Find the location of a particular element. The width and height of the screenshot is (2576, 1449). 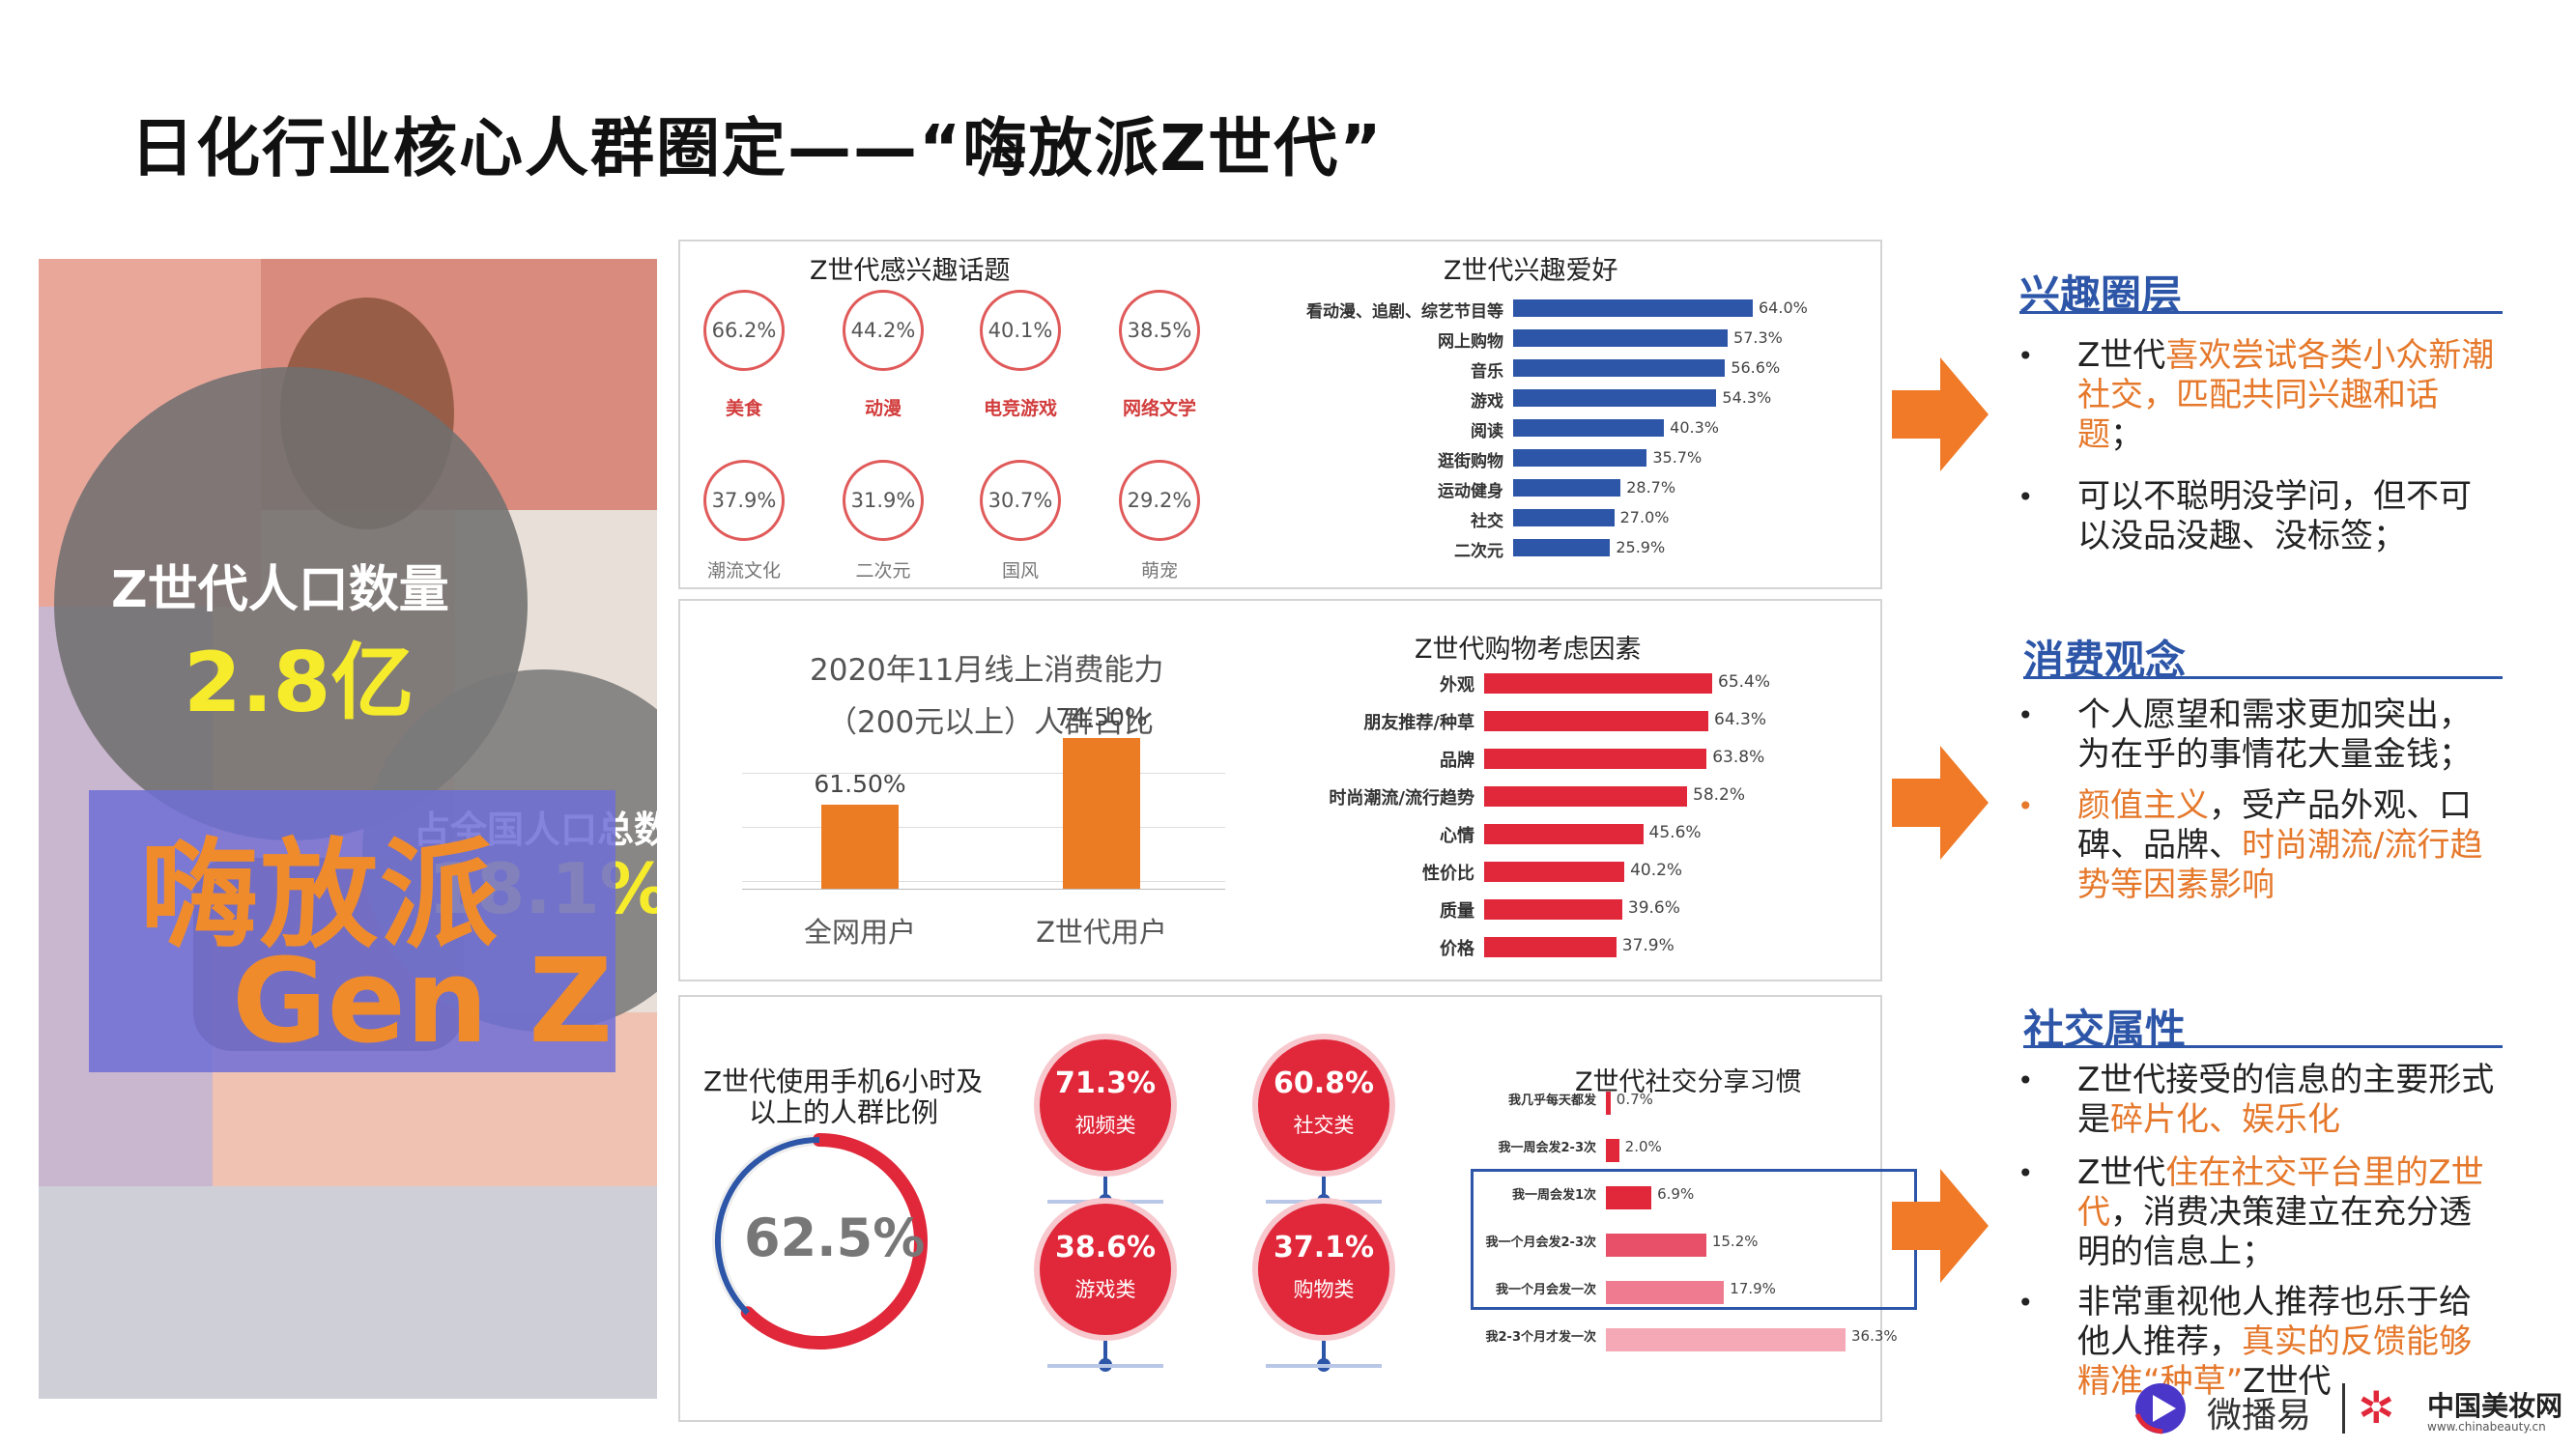

bar-value-label: 6.9% is located at coordinates (1676, 1194).